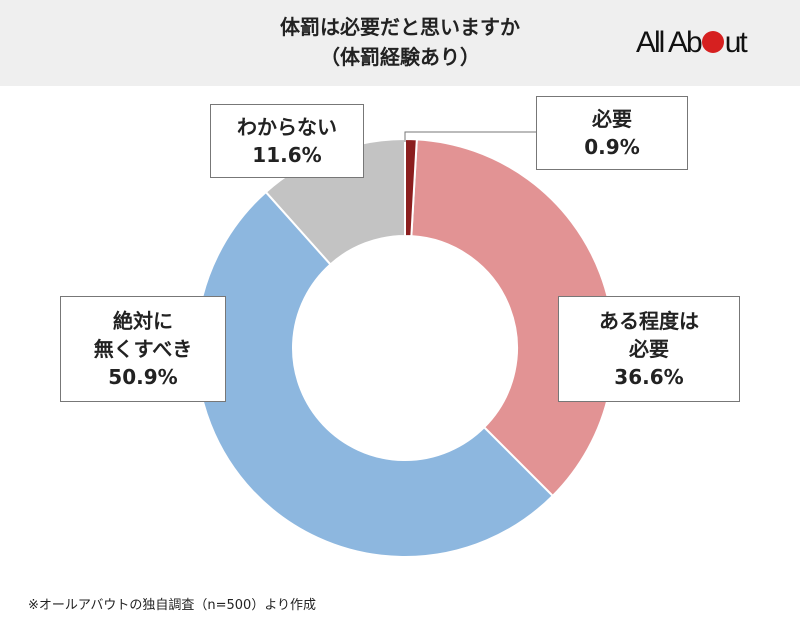 This screenshot has width=800, height=635. What do you see at coordinates (172, 605) in the screenshot?
I see `footnote: ※オールアバウトの独自調査（n=500）より作成` at bounding box center [172, 605].